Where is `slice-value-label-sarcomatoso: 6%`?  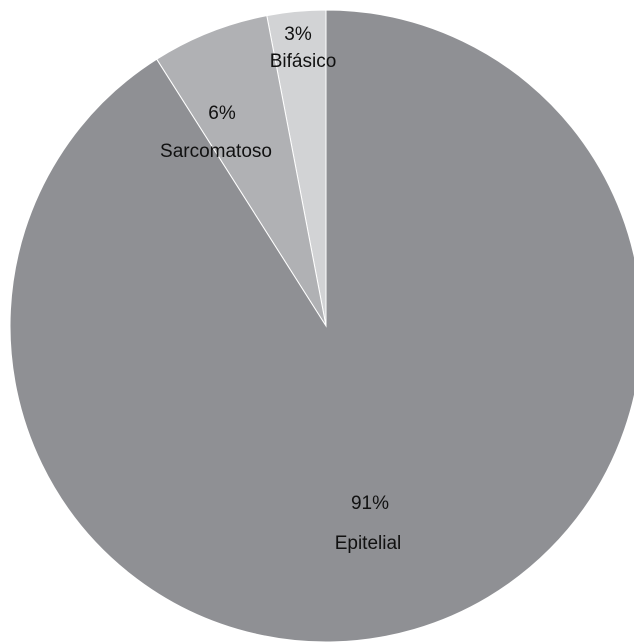
slice-value-label-sarcomatoso: 6% is located at coordinates (222, 113).